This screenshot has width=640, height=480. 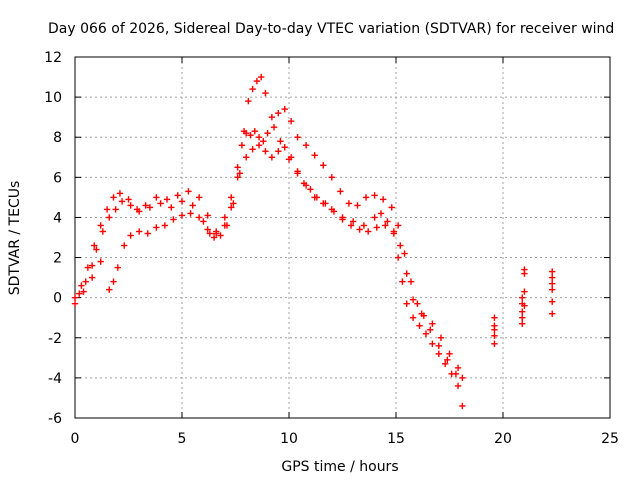 What do you see at coordinates (15, 238) in the screenshot?
I see `y-axis-label: SDTVAR / TECUs` at bounding box center [15, 238].